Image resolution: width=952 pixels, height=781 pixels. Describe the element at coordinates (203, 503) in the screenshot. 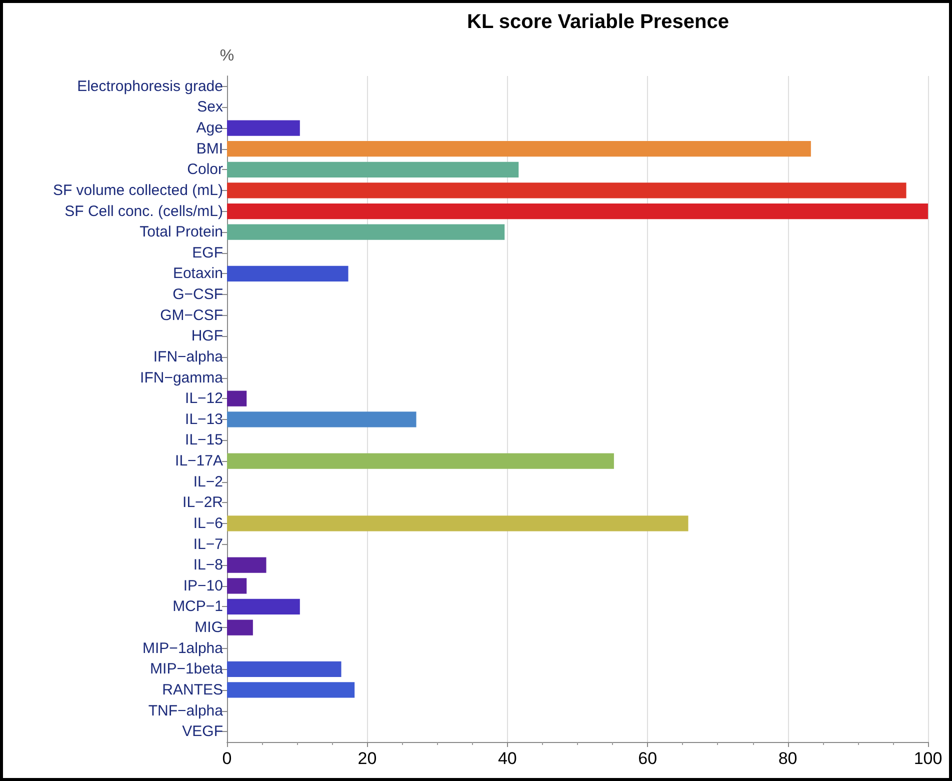

I see `y-tick-label: IL−2R` at that location.